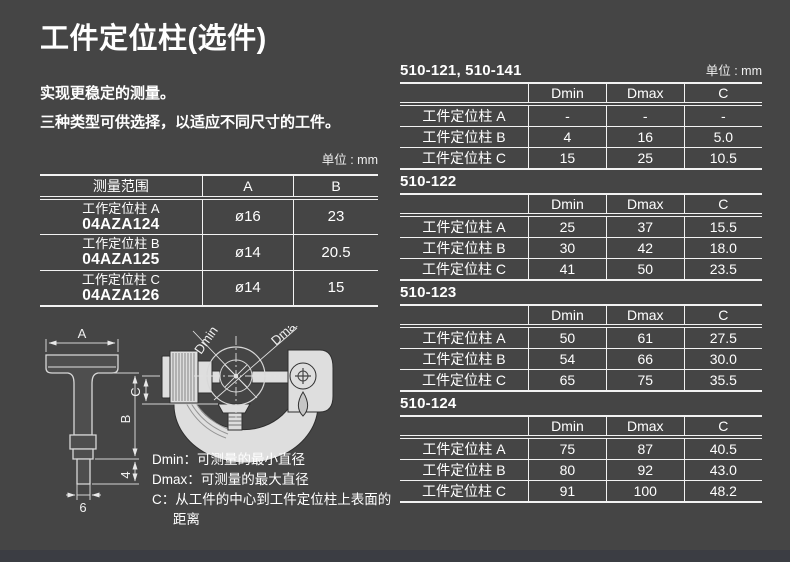 Image resolution: width=790 pixels, height=562 pixels. Describe the element at coordinates (153, 39) in the screenshot. I see `page-title: 工件定位柱(选件)` at that location.